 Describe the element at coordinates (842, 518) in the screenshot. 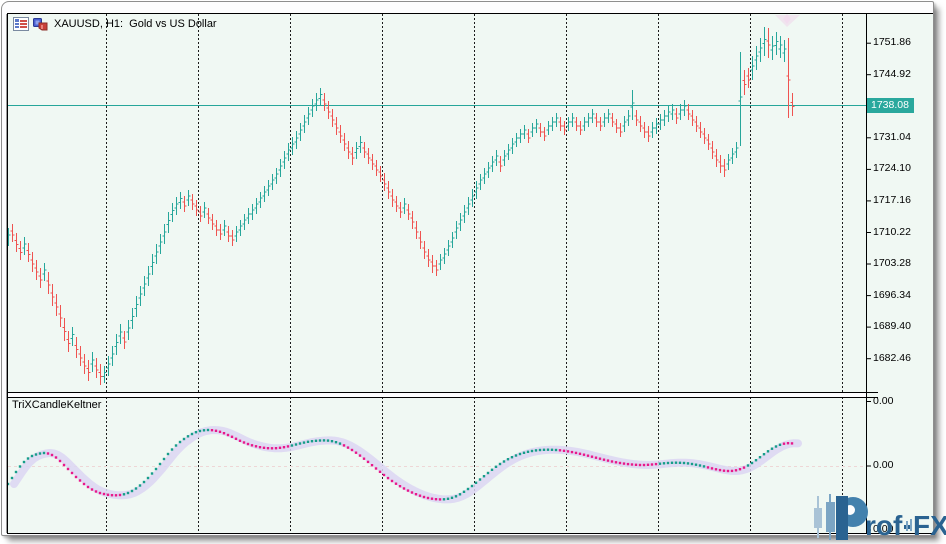

I see `logo-p-stem` at that location.